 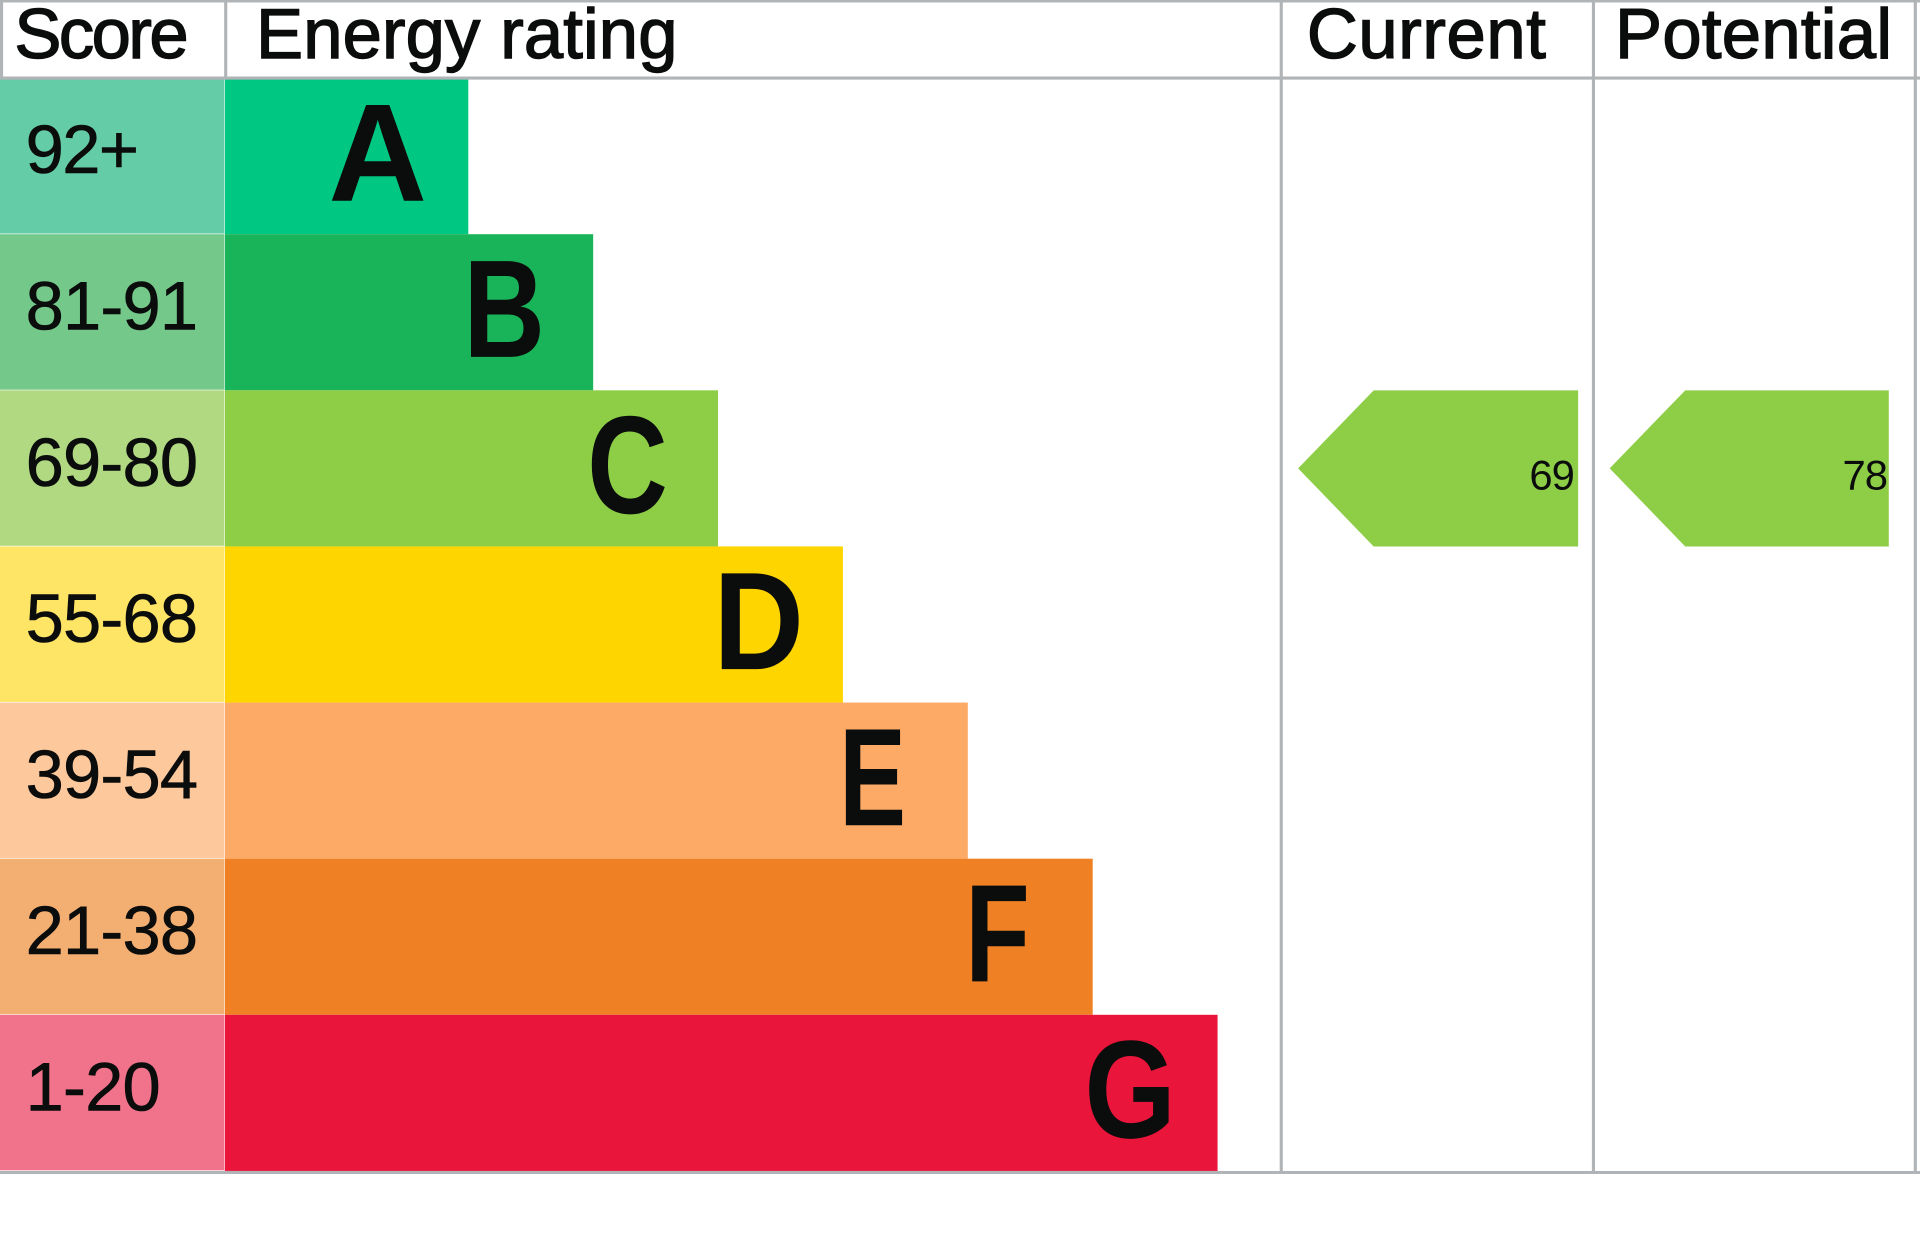 I want to click on svg-text: A, so click(x=377, y=153).